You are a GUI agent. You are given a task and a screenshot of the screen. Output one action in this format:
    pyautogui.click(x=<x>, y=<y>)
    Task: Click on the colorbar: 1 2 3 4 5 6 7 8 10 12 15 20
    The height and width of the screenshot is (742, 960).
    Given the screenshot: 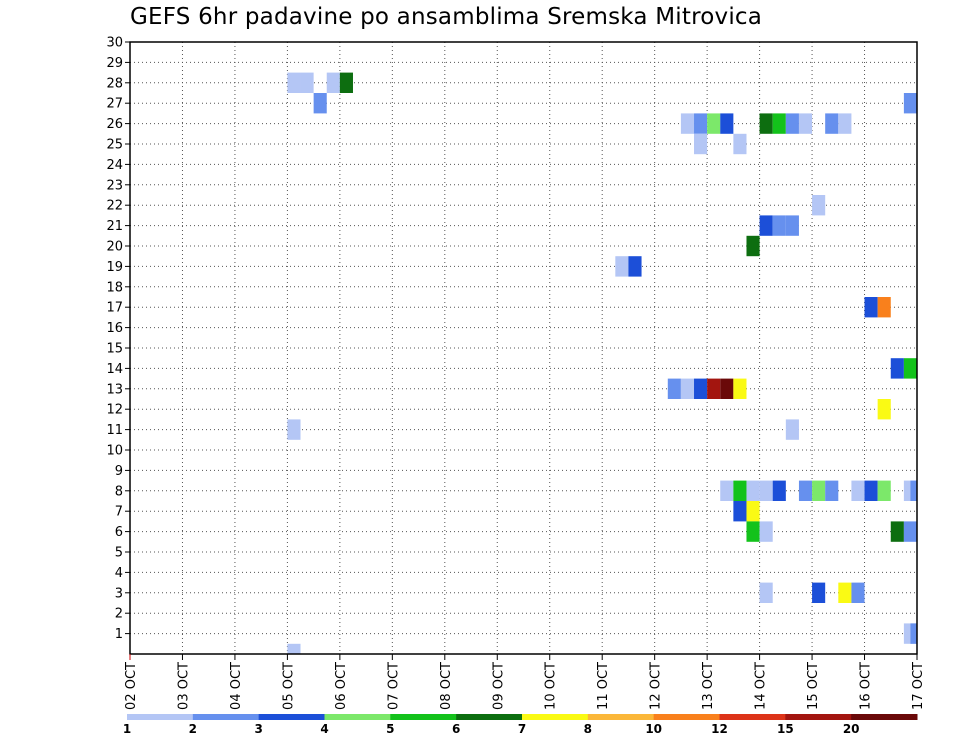 What is the action you would take?
    pyautogui.click(x=520, y=725)
    